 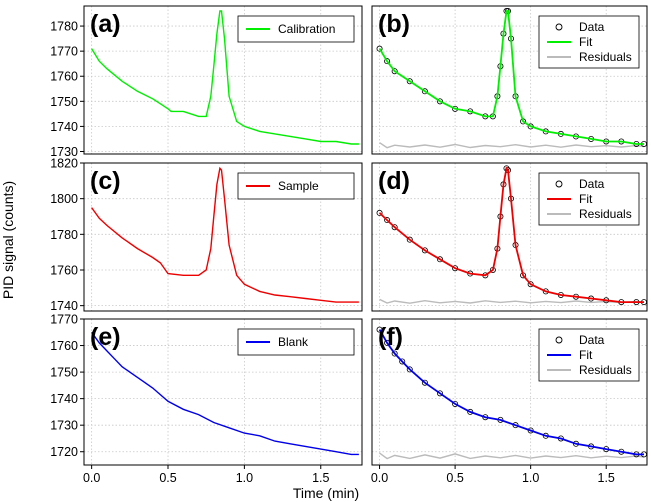 What do you see at coordinates (64, 426) in the screenshot?
I see `y-tick-label: 1730` at bounding box center [64, 426].